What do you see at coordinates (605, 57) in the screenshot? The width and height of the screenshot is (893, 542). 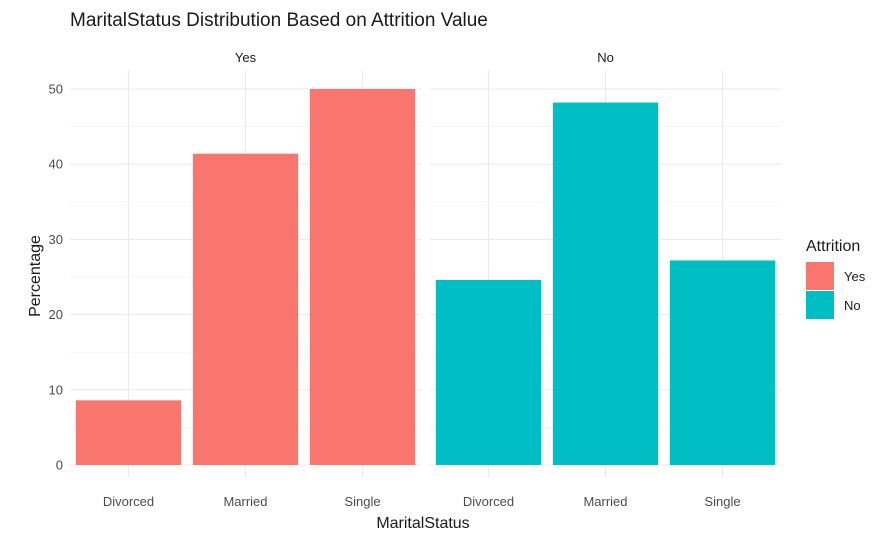 I see `facet-strip-label: No` at bounding box center [605, 57].